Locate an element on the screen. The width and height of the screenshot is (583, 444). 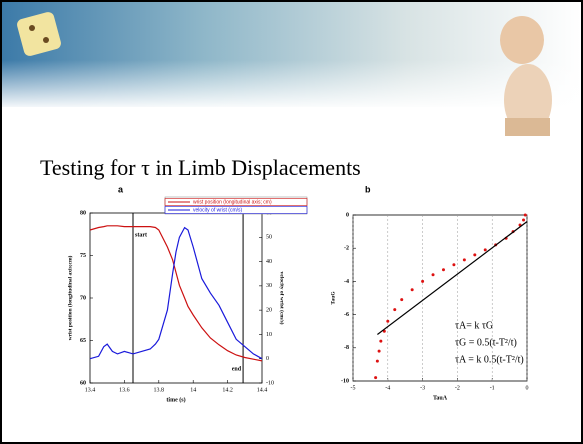
x-tick-label: -1 is located at coordinates (492, 388).